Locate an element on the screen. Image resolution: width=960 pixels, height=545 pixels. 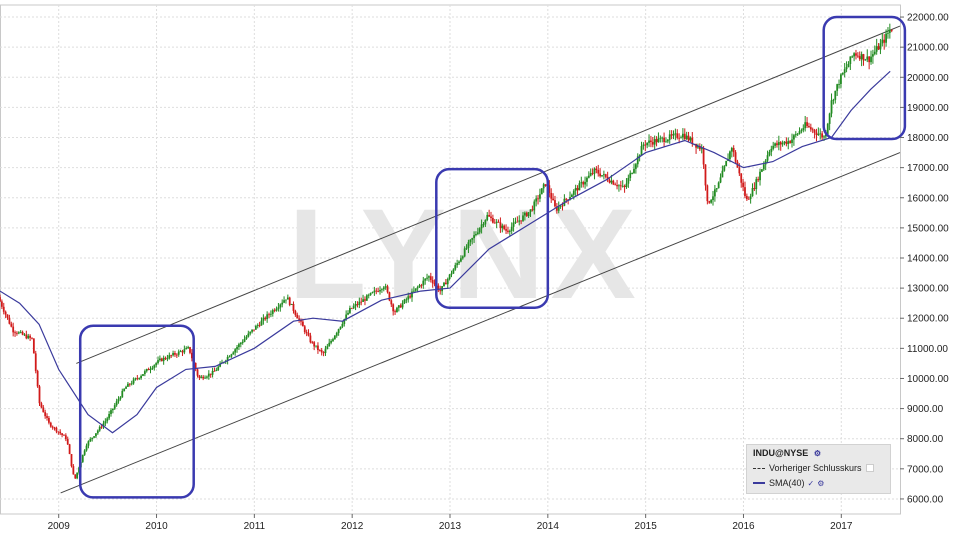
checkbox-icon is located at coordinates (869, 468).